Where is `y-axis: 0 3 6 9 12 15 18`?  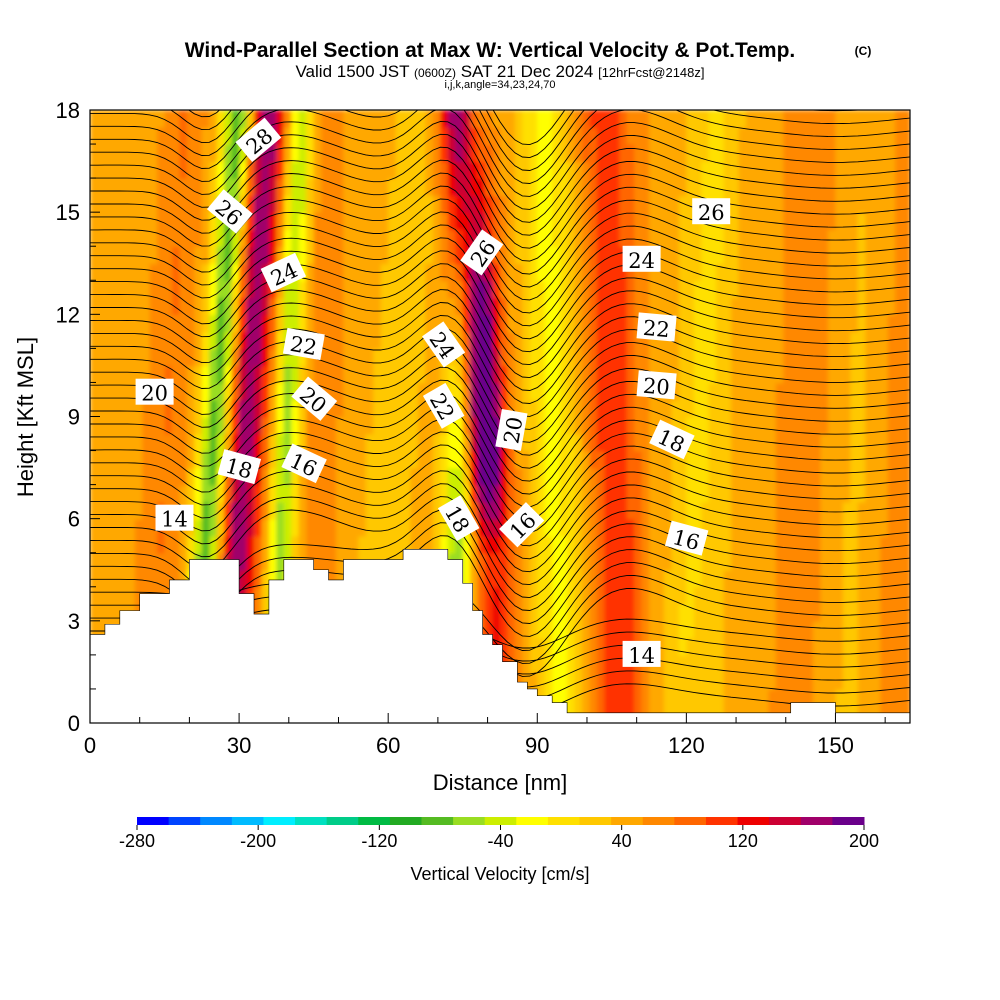 y-axis: 0 3 6 9 12 15 18 is located at coordinates (78, 417).